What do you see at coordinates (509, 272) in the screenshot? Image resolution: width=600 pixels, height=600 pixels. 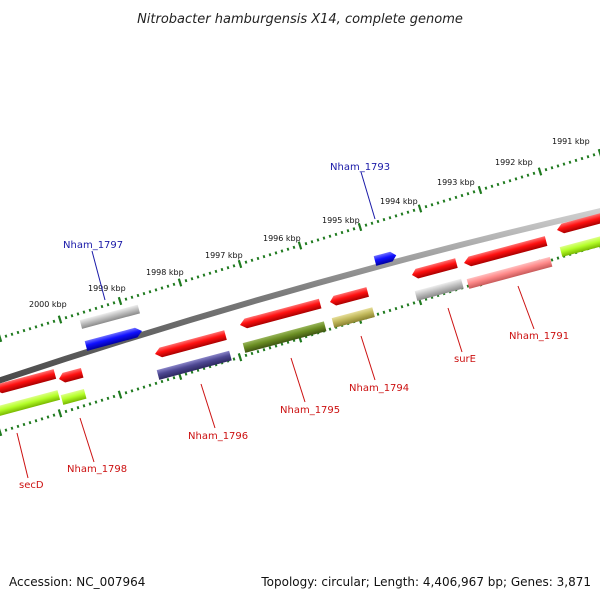 I see `gene-feature-pink` at bounding box center [509, 272].